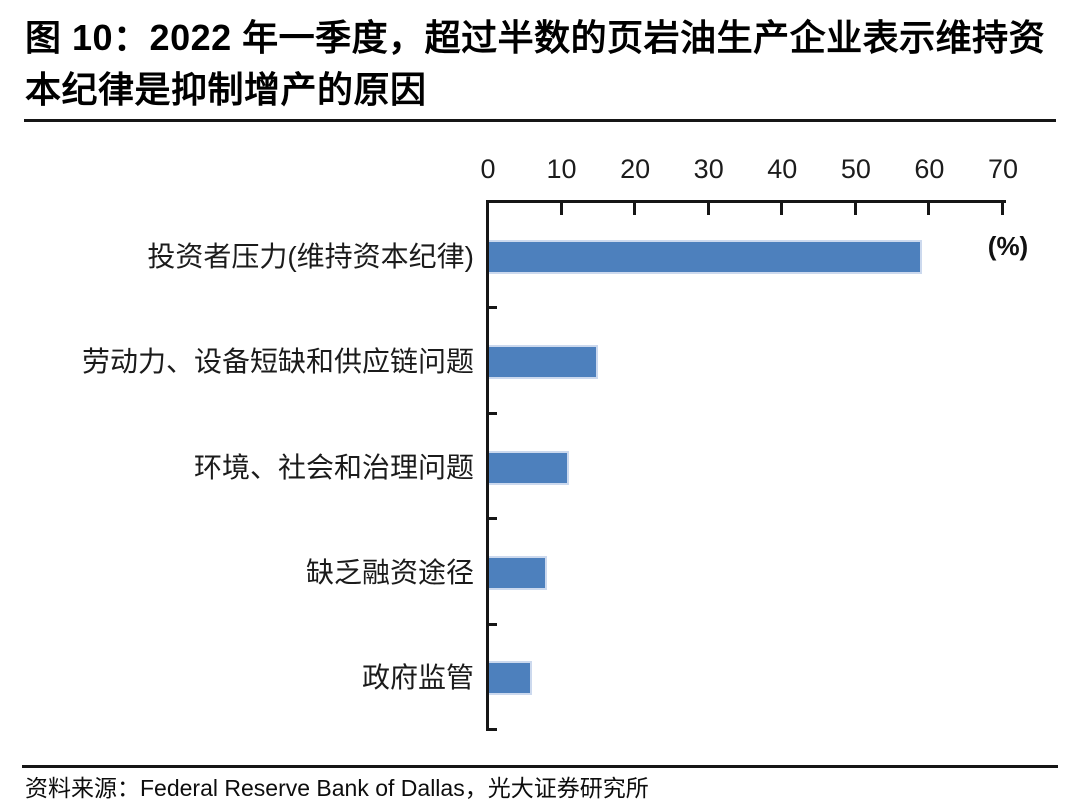 The image size is (1080, 810). What do you see at coordinates (746, 201) in the screenshot?
I see `x-axis-line` at bounding box center [746, 201].